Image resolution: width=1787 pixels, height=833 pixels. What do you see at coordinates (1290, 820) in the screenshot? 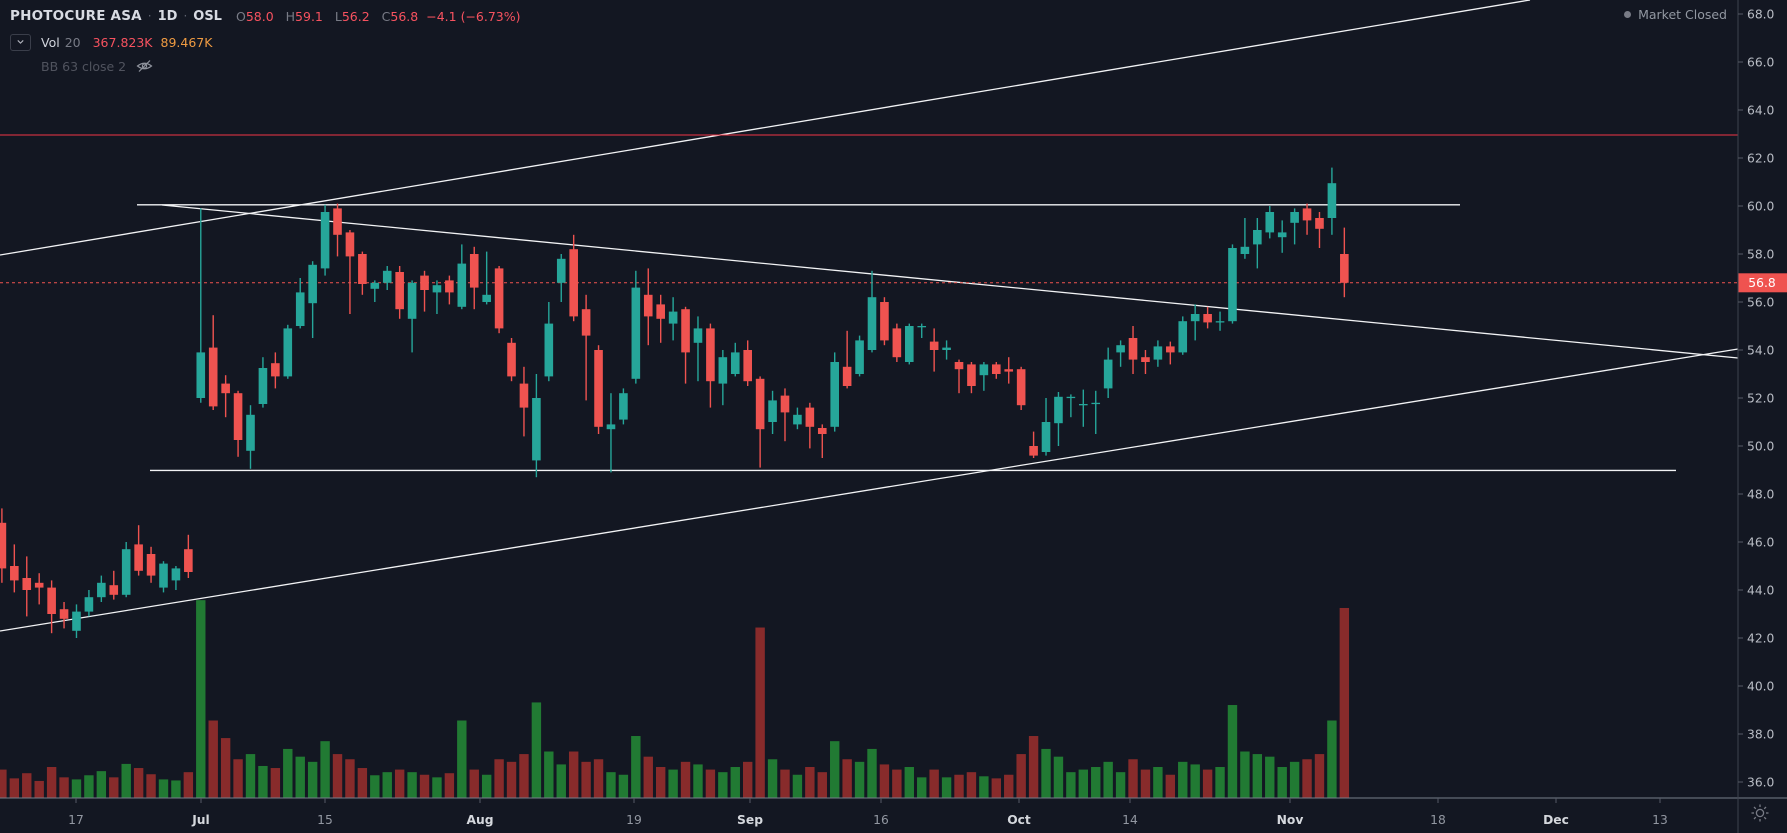
I see `time-axis-label: Nov` at bounding box center [1290, 820].